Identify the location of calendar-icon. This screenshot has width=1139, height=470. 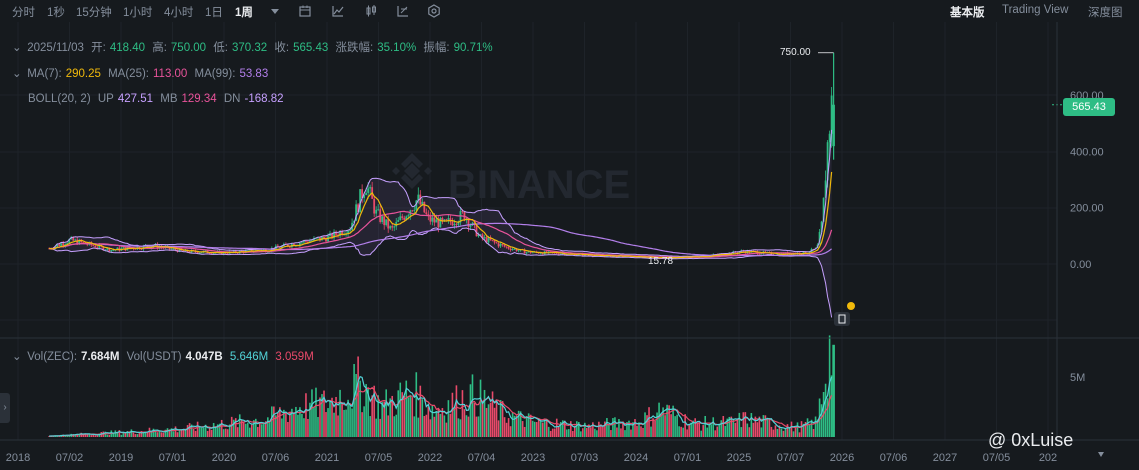
(305, 11).